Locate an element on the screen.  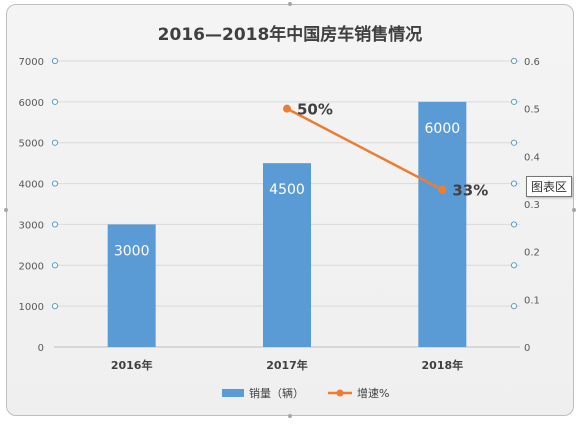
legend-label: 销量（辆） is located at coordinates (276, 393).